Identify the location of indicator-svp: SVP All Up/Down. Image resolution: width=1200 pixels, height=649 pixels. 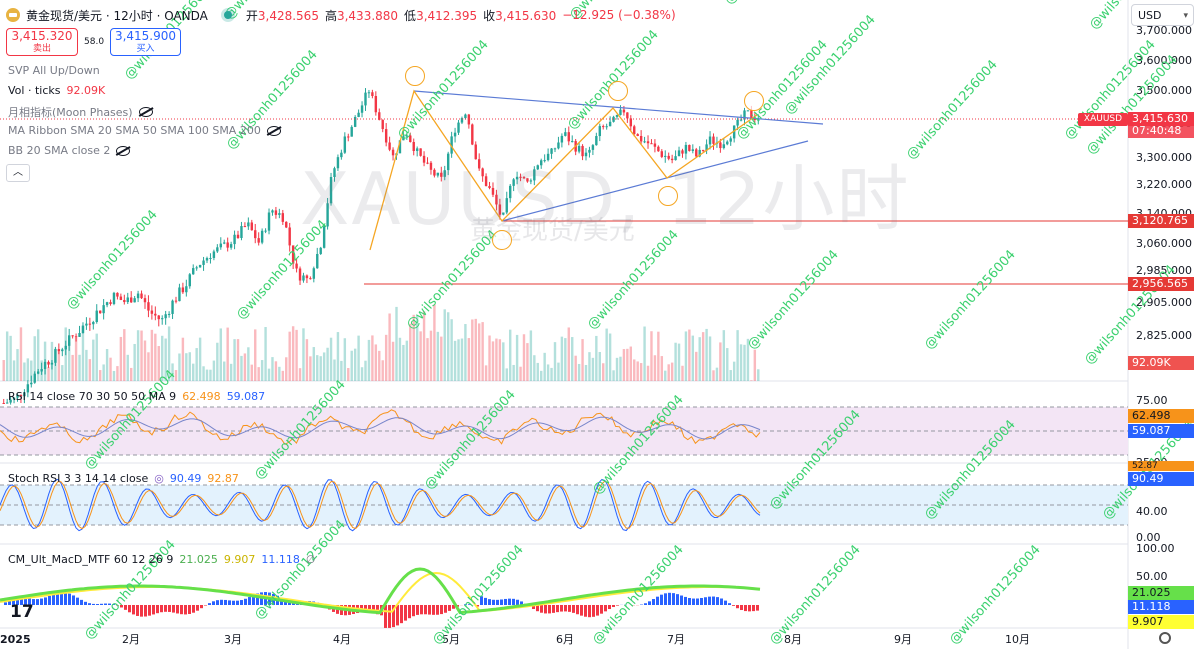
(54, 70).